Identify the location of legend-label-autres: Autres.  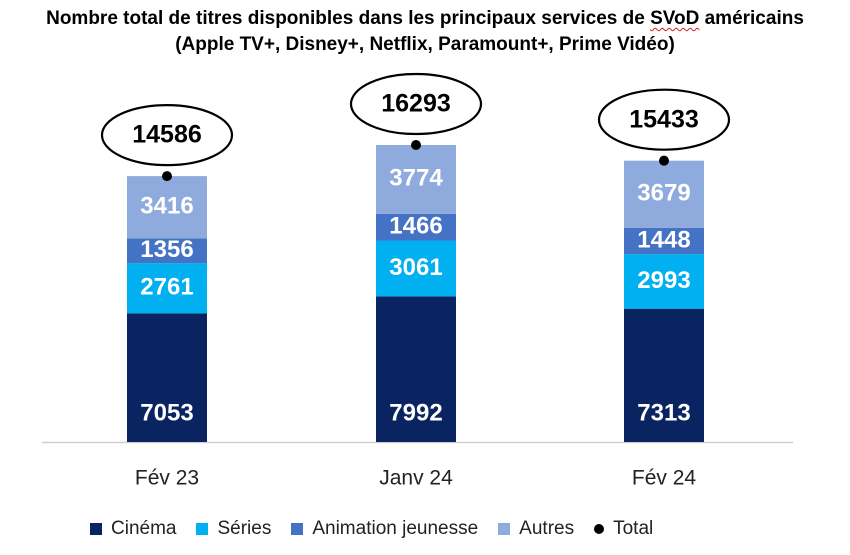
(547, 528).